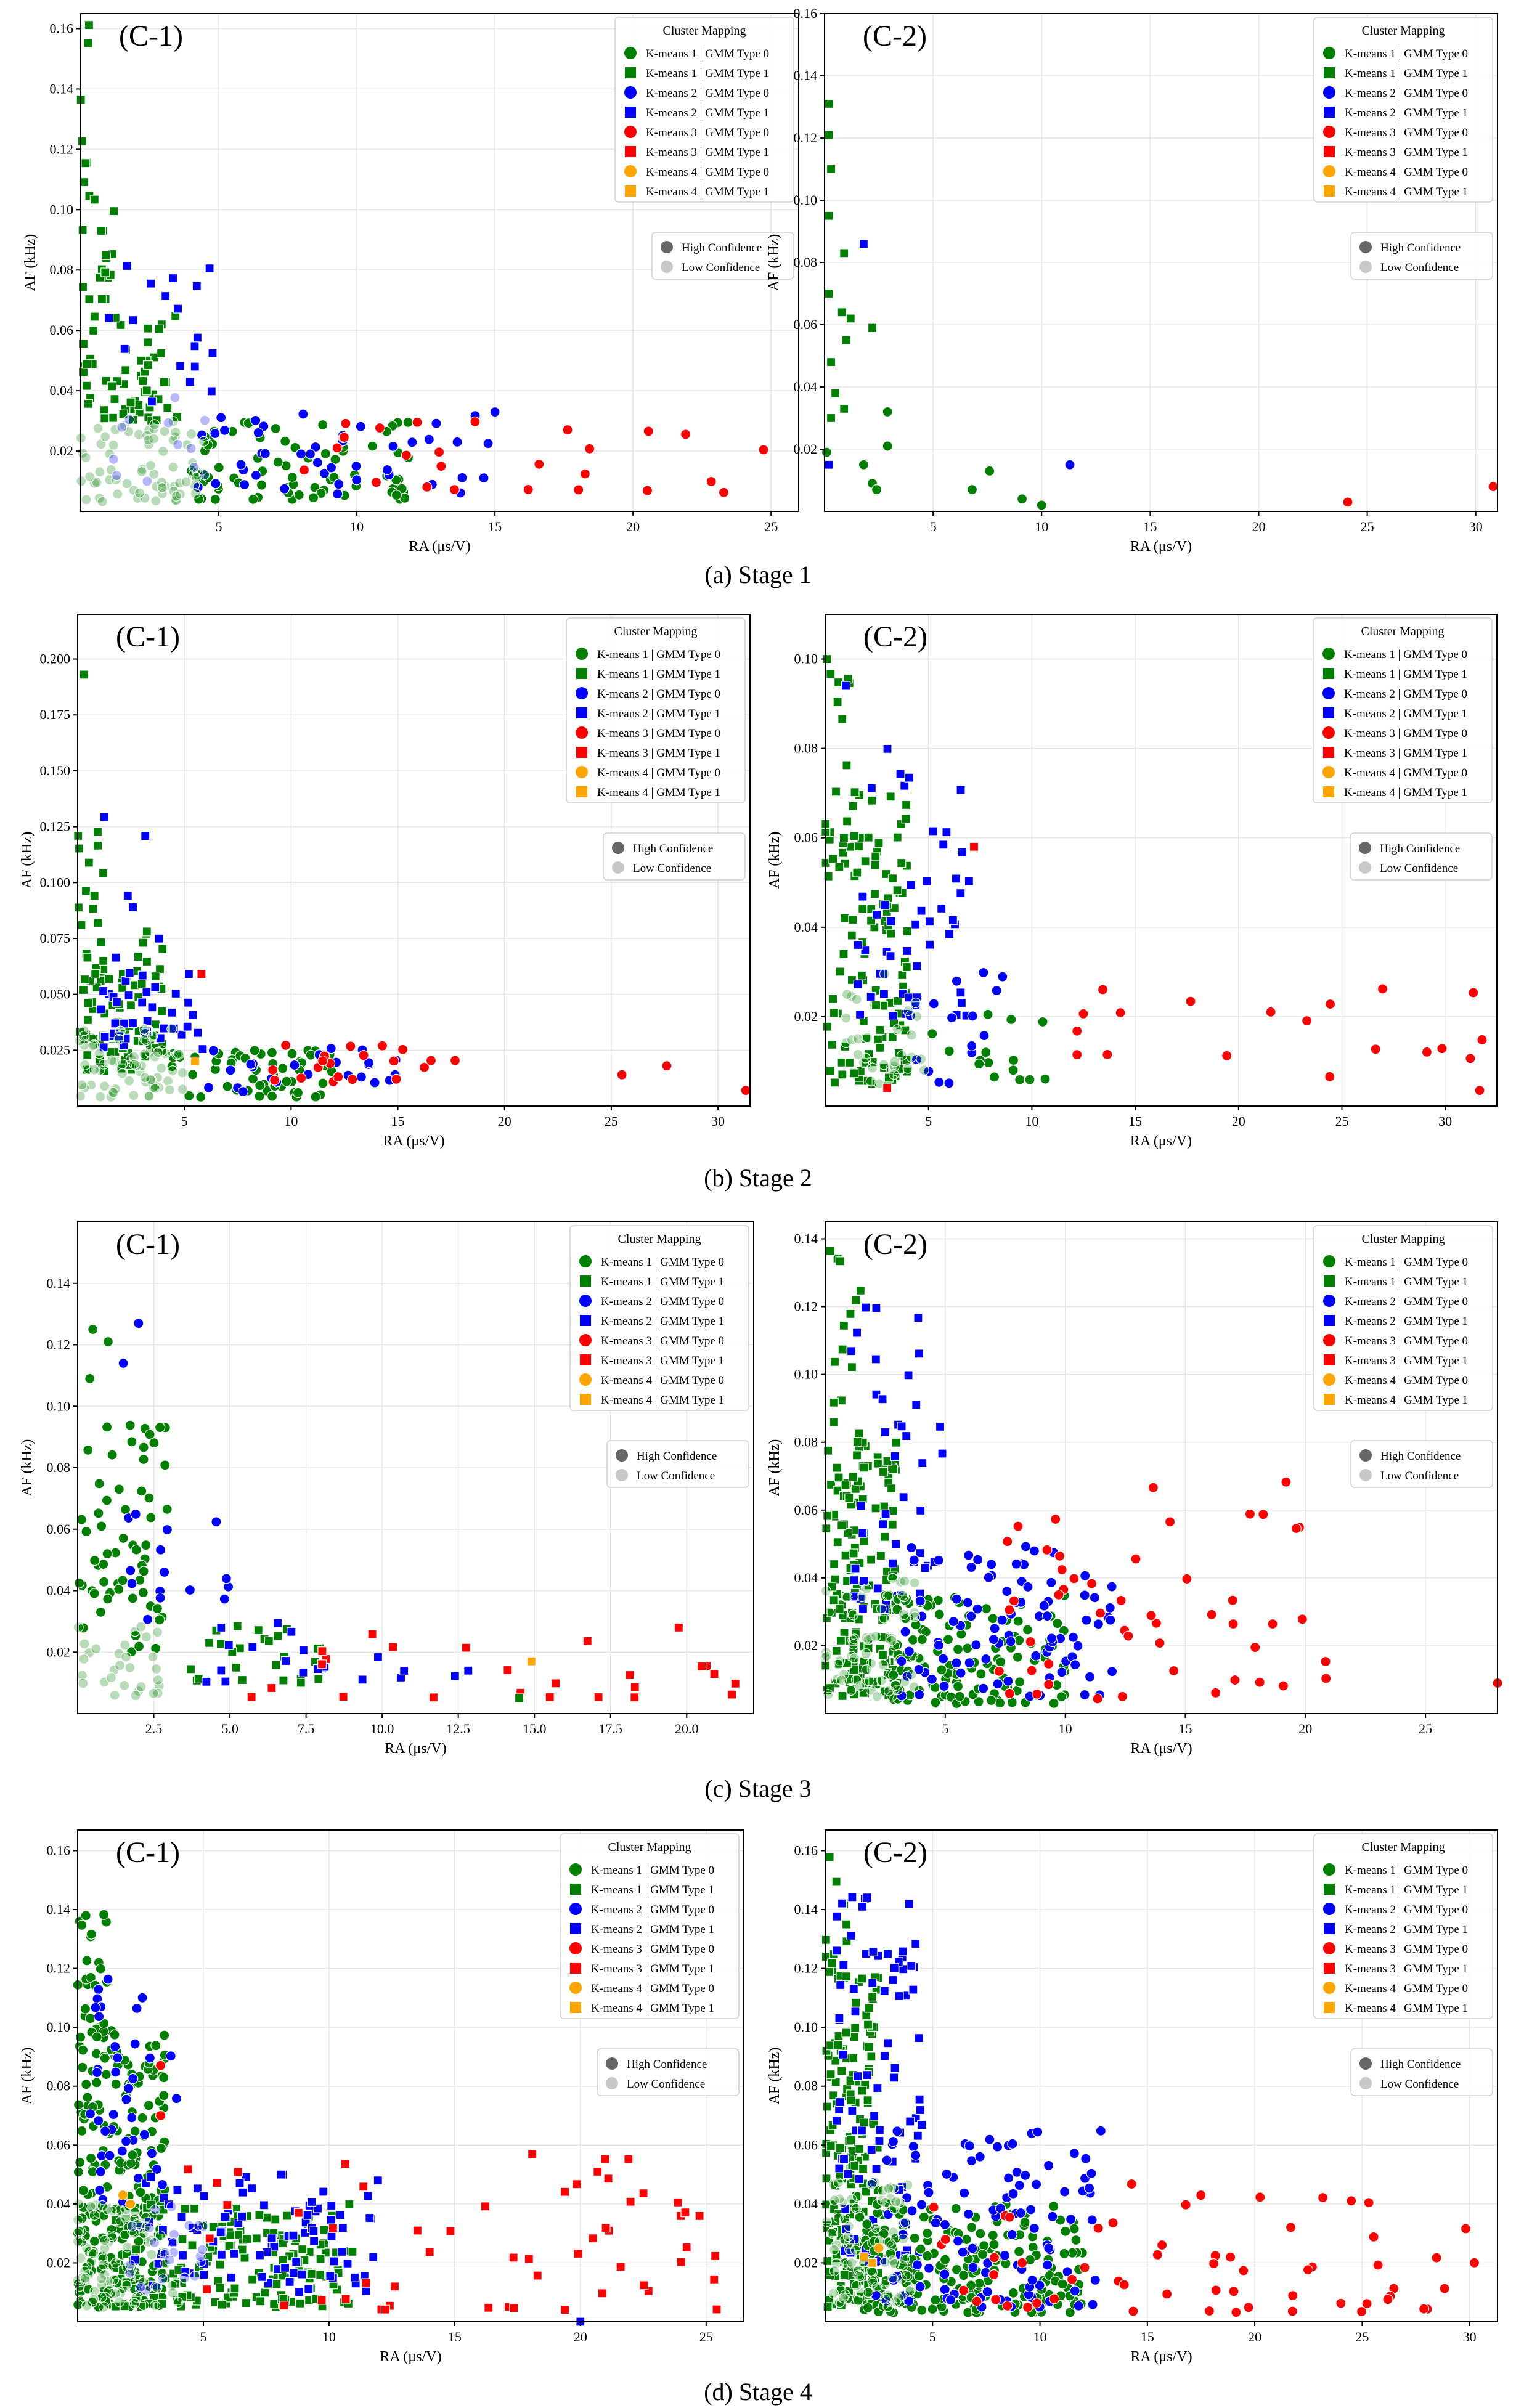 Image resolution: width=1516 pixels, height=2408 pixels. Describe the element at coordinates (1403, 710) in the screenshot. I see `legend-box` at that location.